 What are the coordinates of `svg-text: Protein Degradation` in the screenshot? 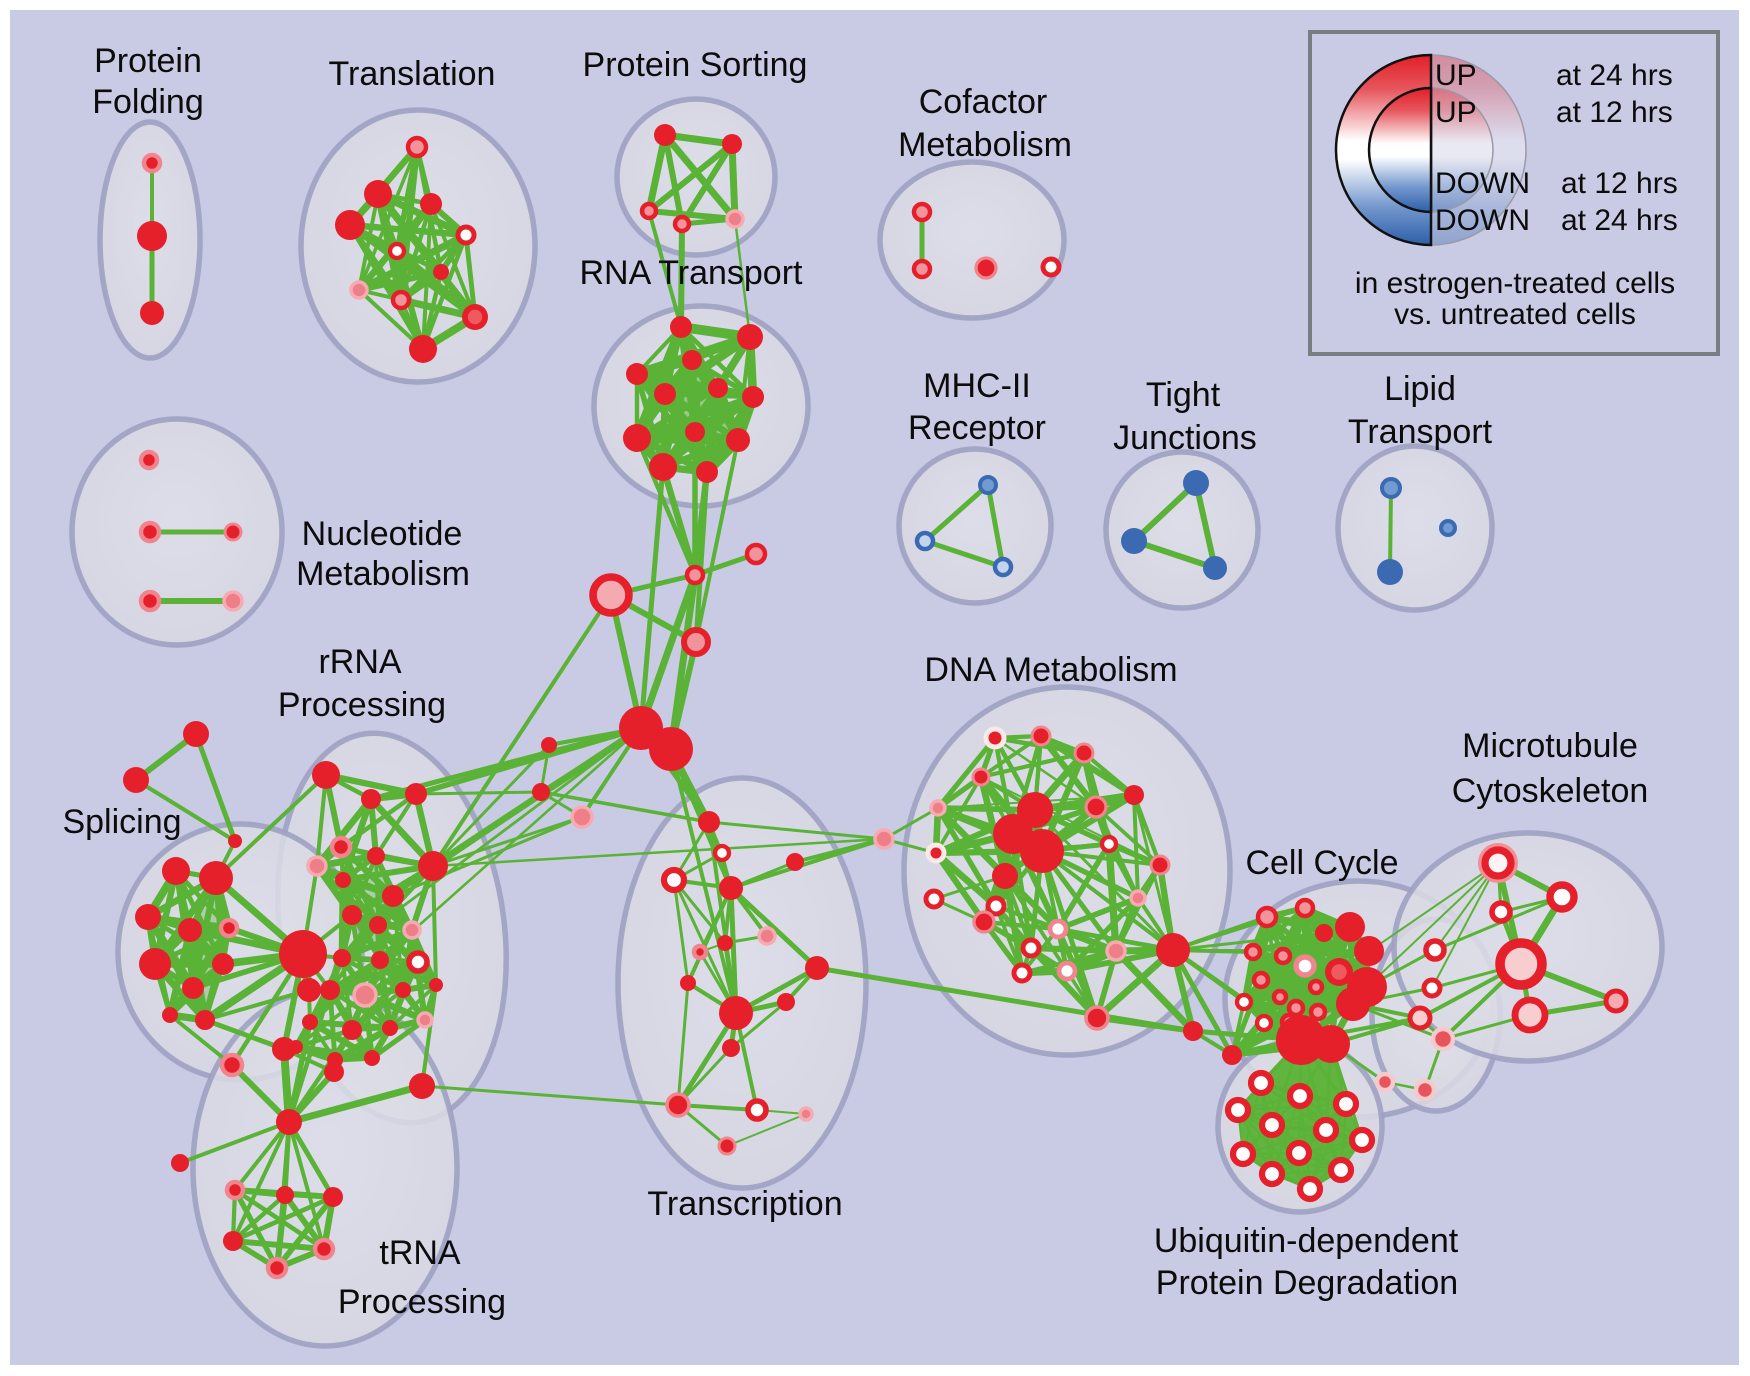 It's located at (1307, 1283).